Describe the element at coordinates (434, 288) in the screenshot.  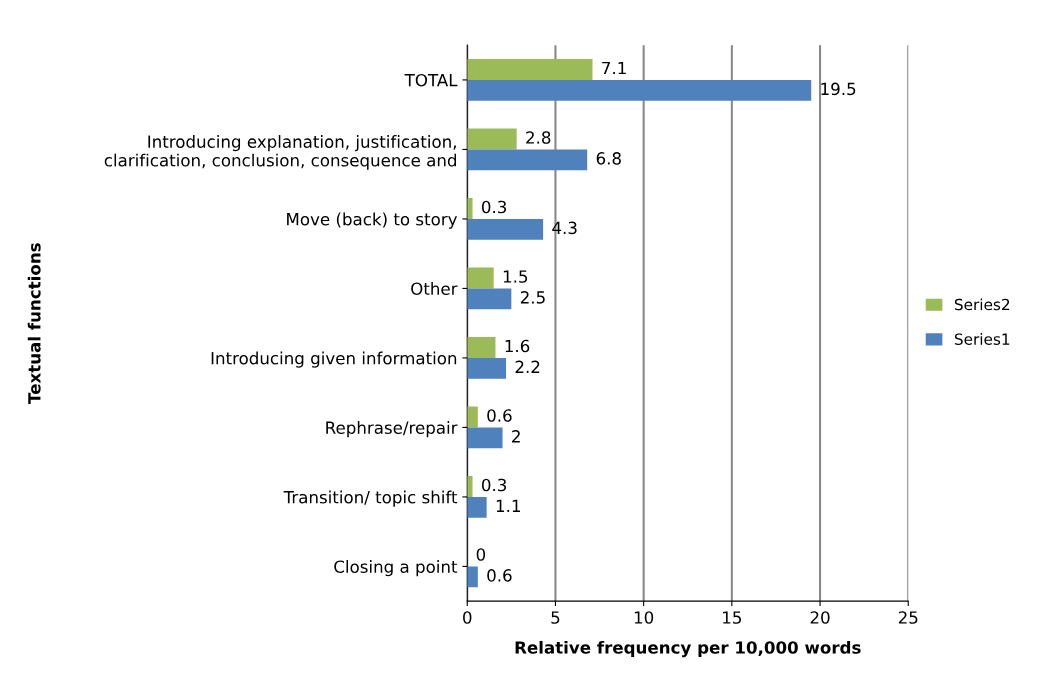
I see `y-tick-label: Other` at that location.